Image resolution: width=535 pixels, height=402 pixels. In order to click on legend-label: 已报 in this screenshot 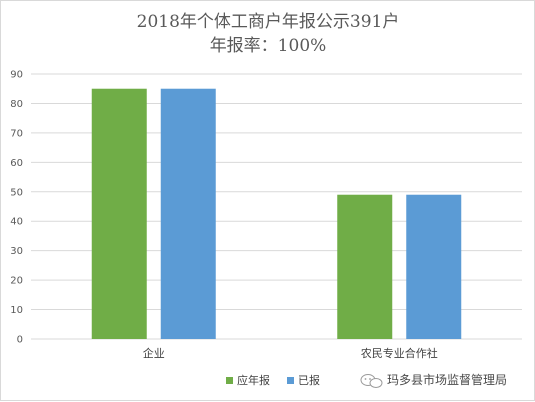, I will do `click(309, 380)`.